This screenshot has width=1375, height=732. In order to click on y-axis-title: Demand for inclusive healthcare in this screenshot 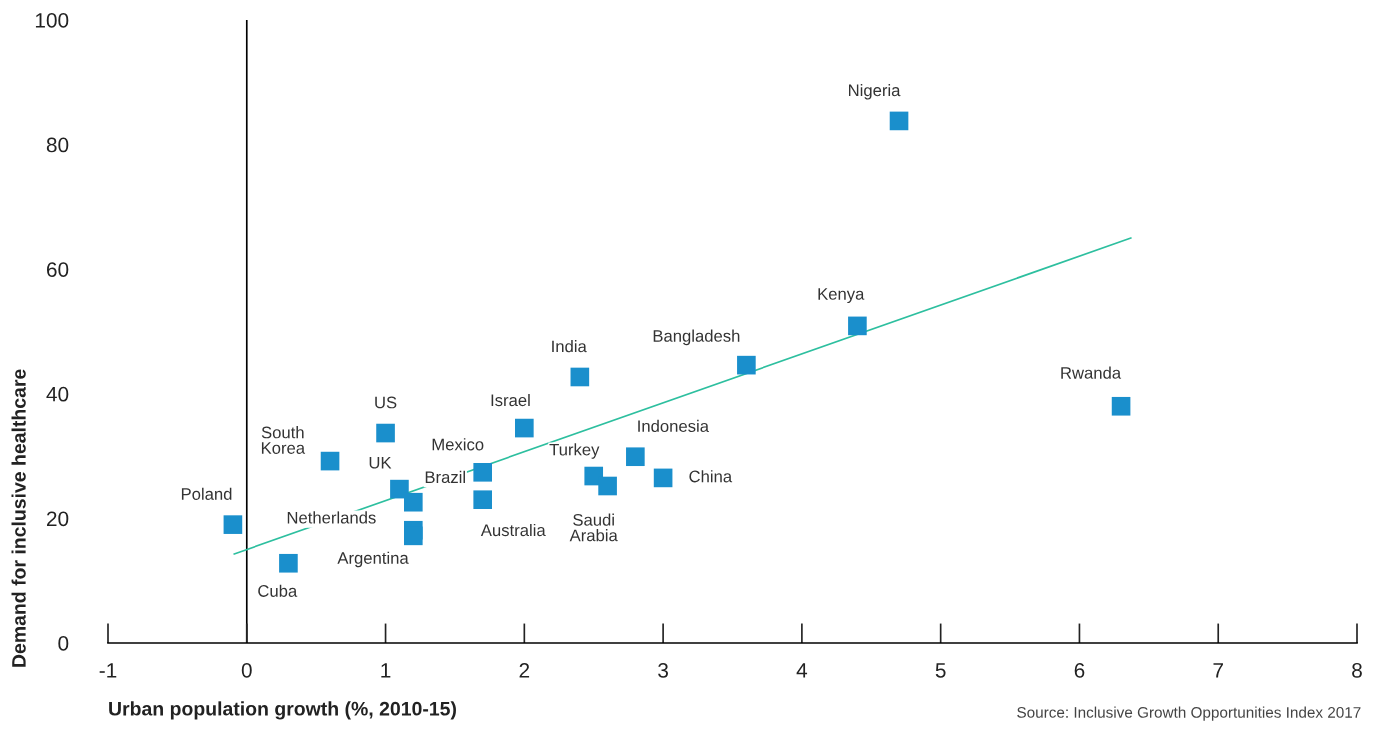, I will do `click(18, 518)`.